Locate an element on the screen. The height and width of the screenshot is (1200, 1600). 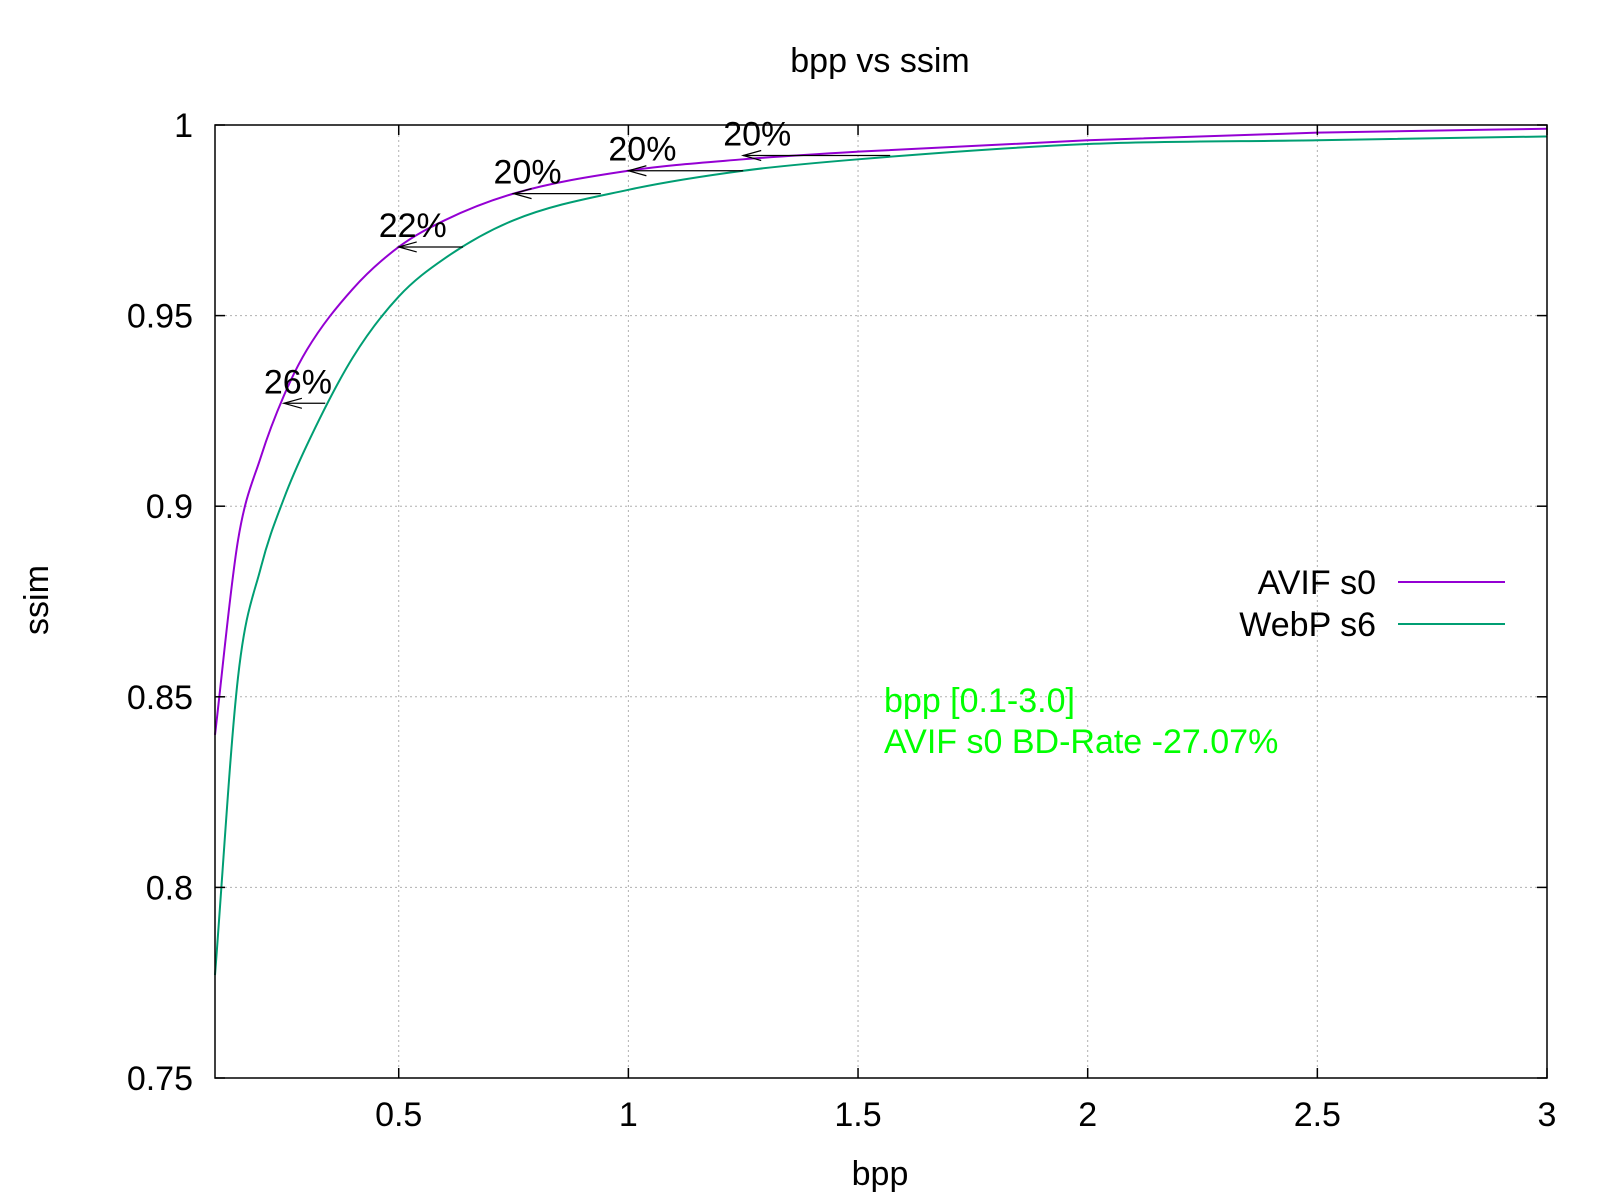
info-line: bpp [0.1-3.0] is located at coordinates (979, 701).